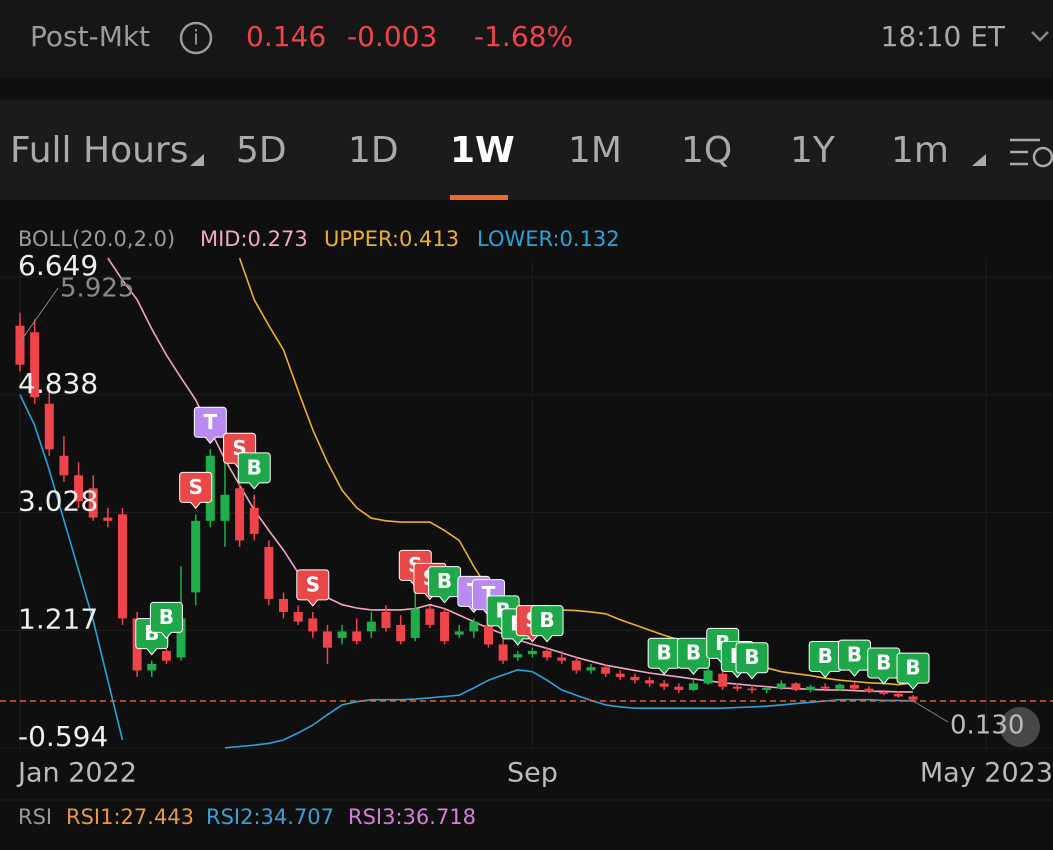 The image size is (1053, 850). Describe the element at coordinates (532, 773) in the screenshot. I see `x-tick-label: Sep` at that location.